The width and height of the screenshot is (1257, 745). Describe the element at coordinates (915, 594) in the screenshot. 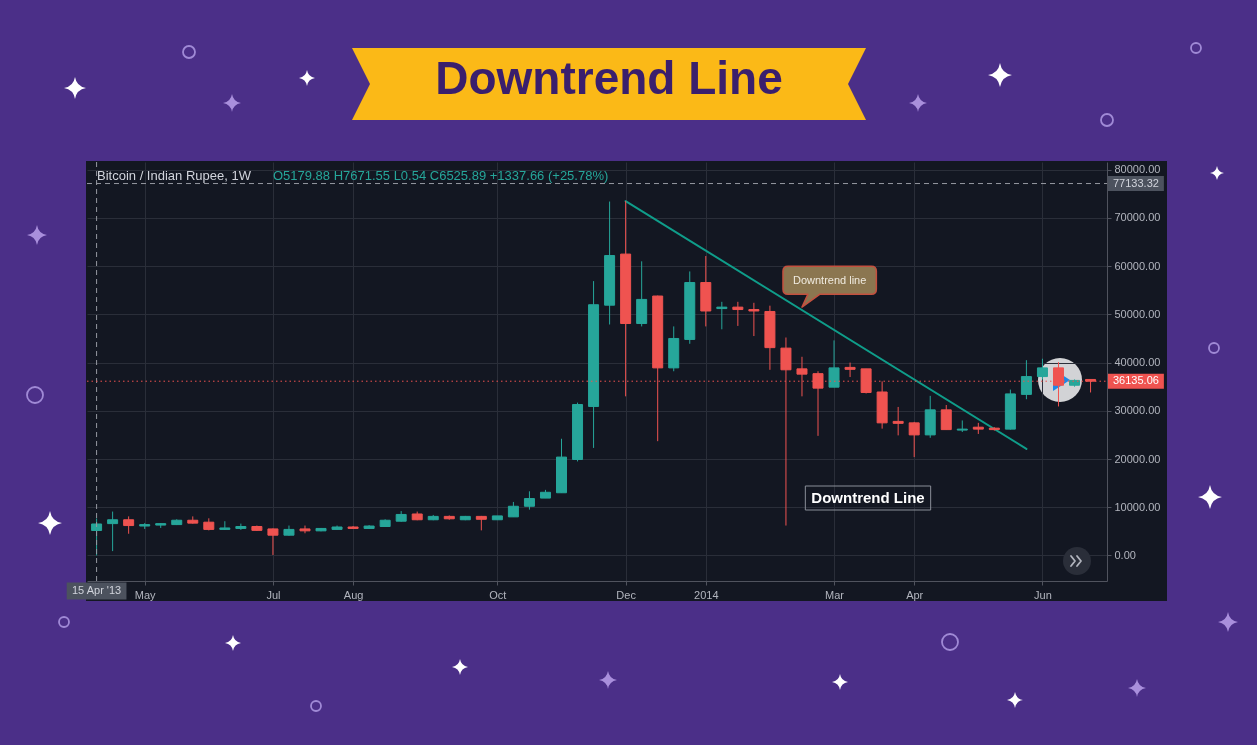

I see `x-tick-label: Apr` at that location.